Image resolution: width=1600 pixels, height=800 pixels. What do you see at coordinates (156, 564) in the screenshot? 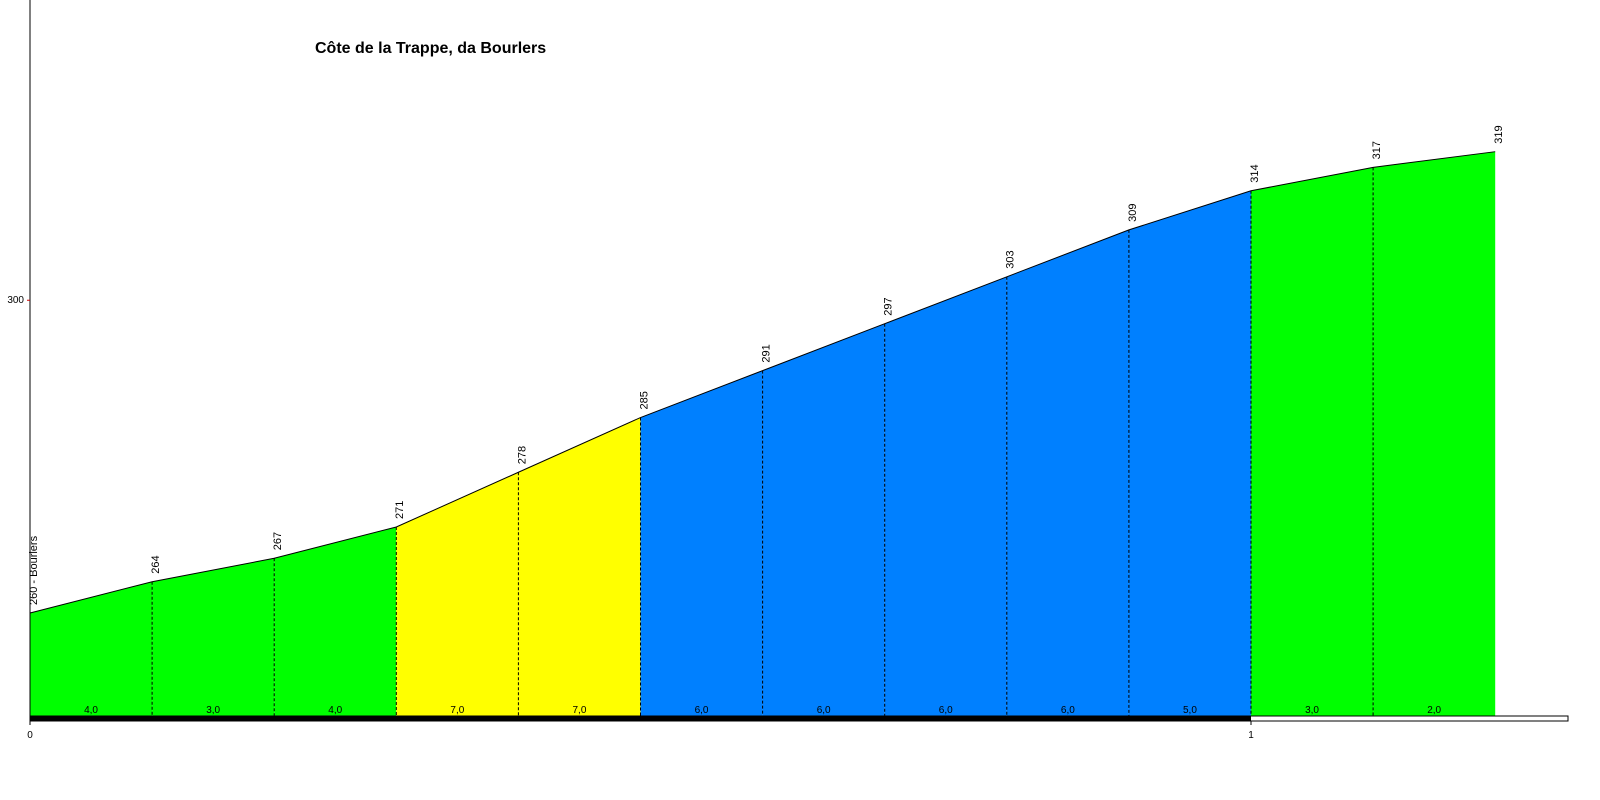
I see `elevation-label: 264` at bounding box center [156, 564].